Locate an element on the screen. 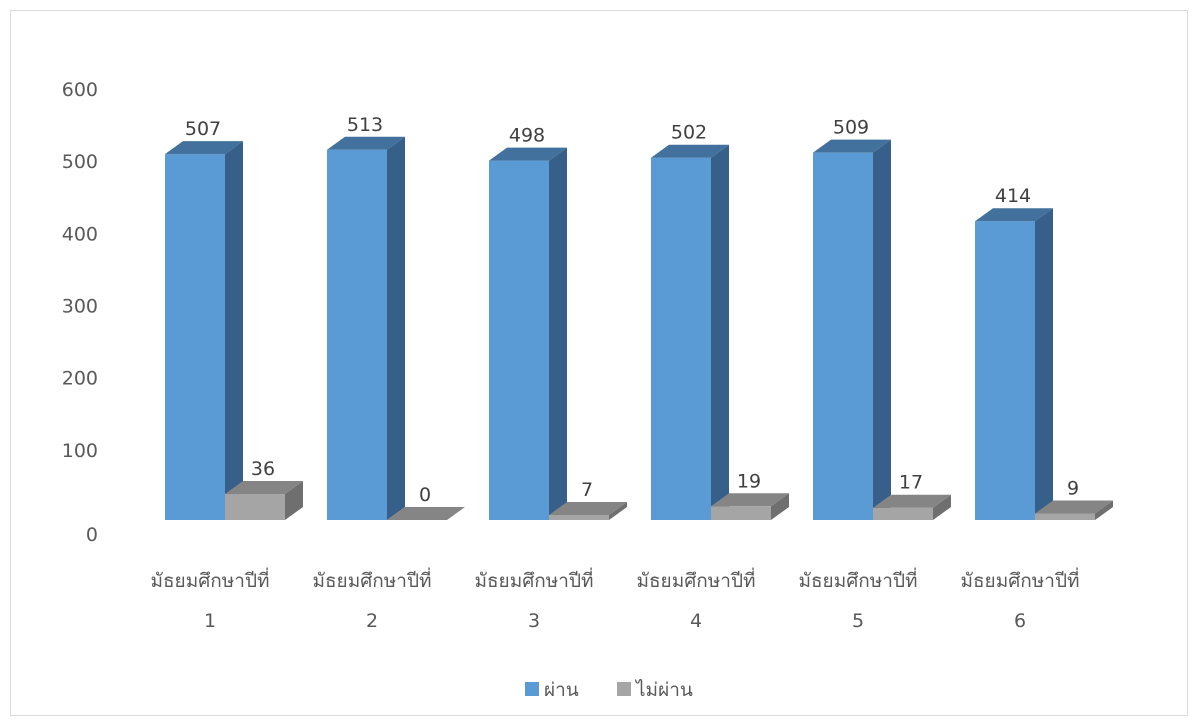 The width and height of the screenshot is (1198, 726). legend-swatch-pass is located at coordinates (532, 689).